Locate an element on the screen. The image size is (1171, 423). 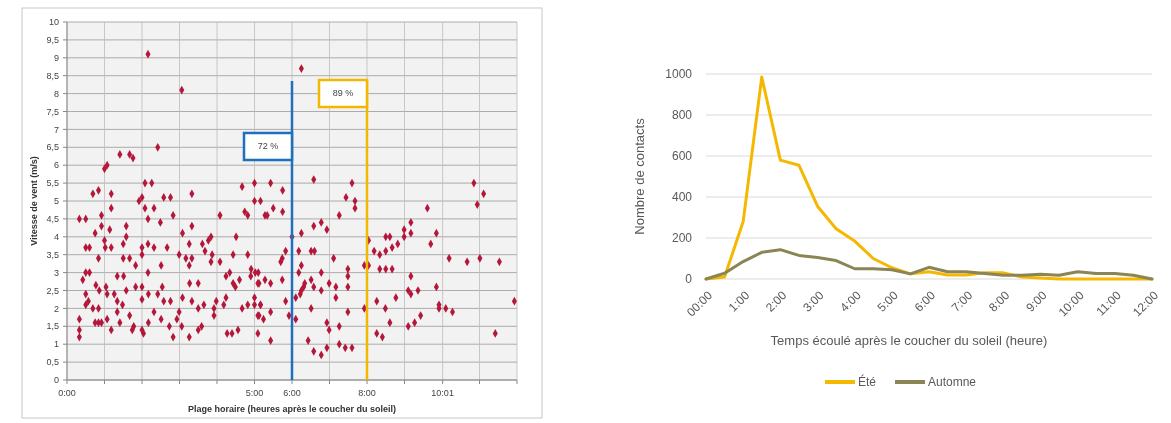
y-tick-label: 9 is located at coordinates (56, 57).